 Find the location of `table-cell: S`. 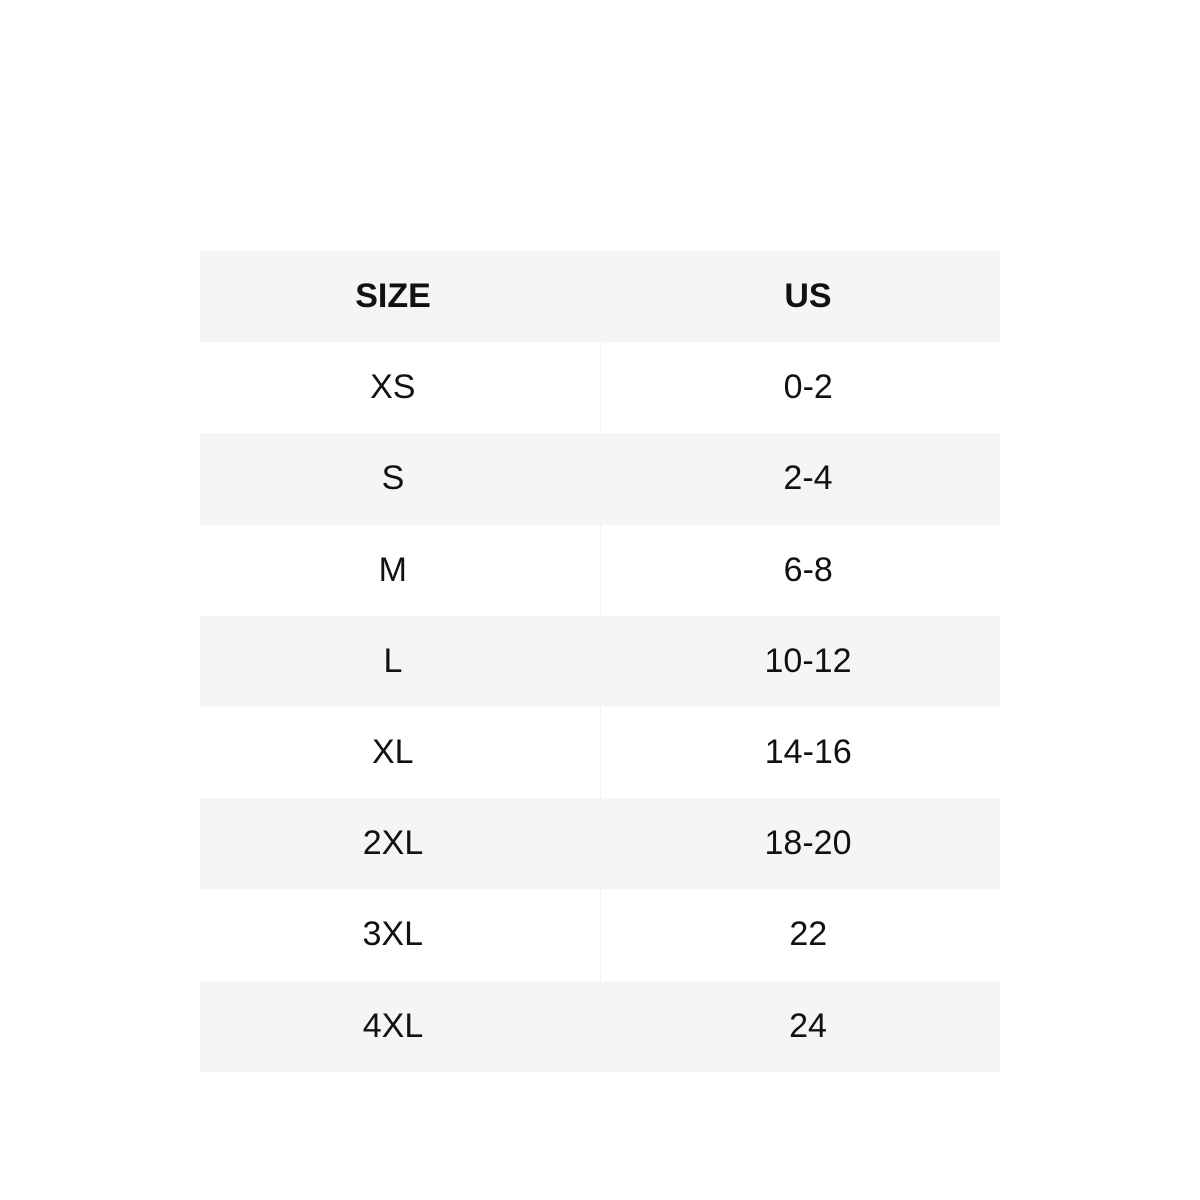

table-cell: S is located at coordinates (400, 479).